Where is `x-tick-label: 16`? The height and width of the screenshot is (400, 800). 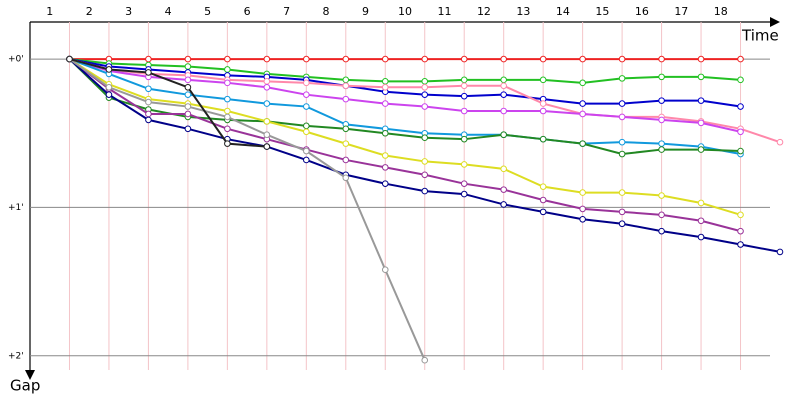
x-tick-label: 16 is located at coordinates (642, 11).